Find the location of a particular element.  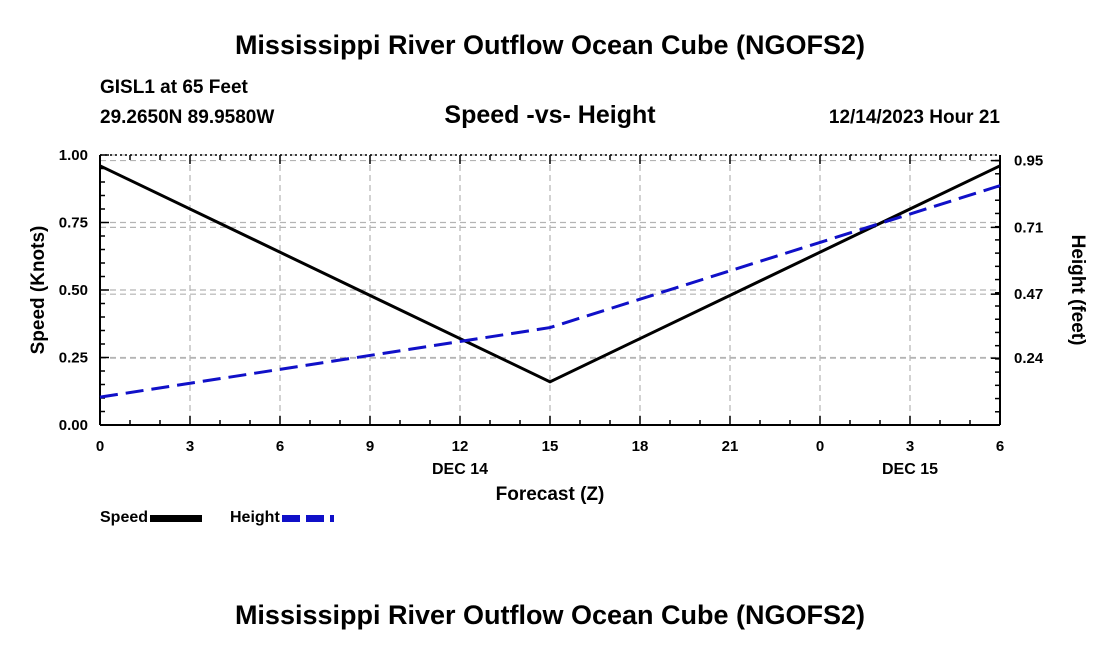

y-right-axis-title: Height (feet) is located at coordinates (1077, 290).